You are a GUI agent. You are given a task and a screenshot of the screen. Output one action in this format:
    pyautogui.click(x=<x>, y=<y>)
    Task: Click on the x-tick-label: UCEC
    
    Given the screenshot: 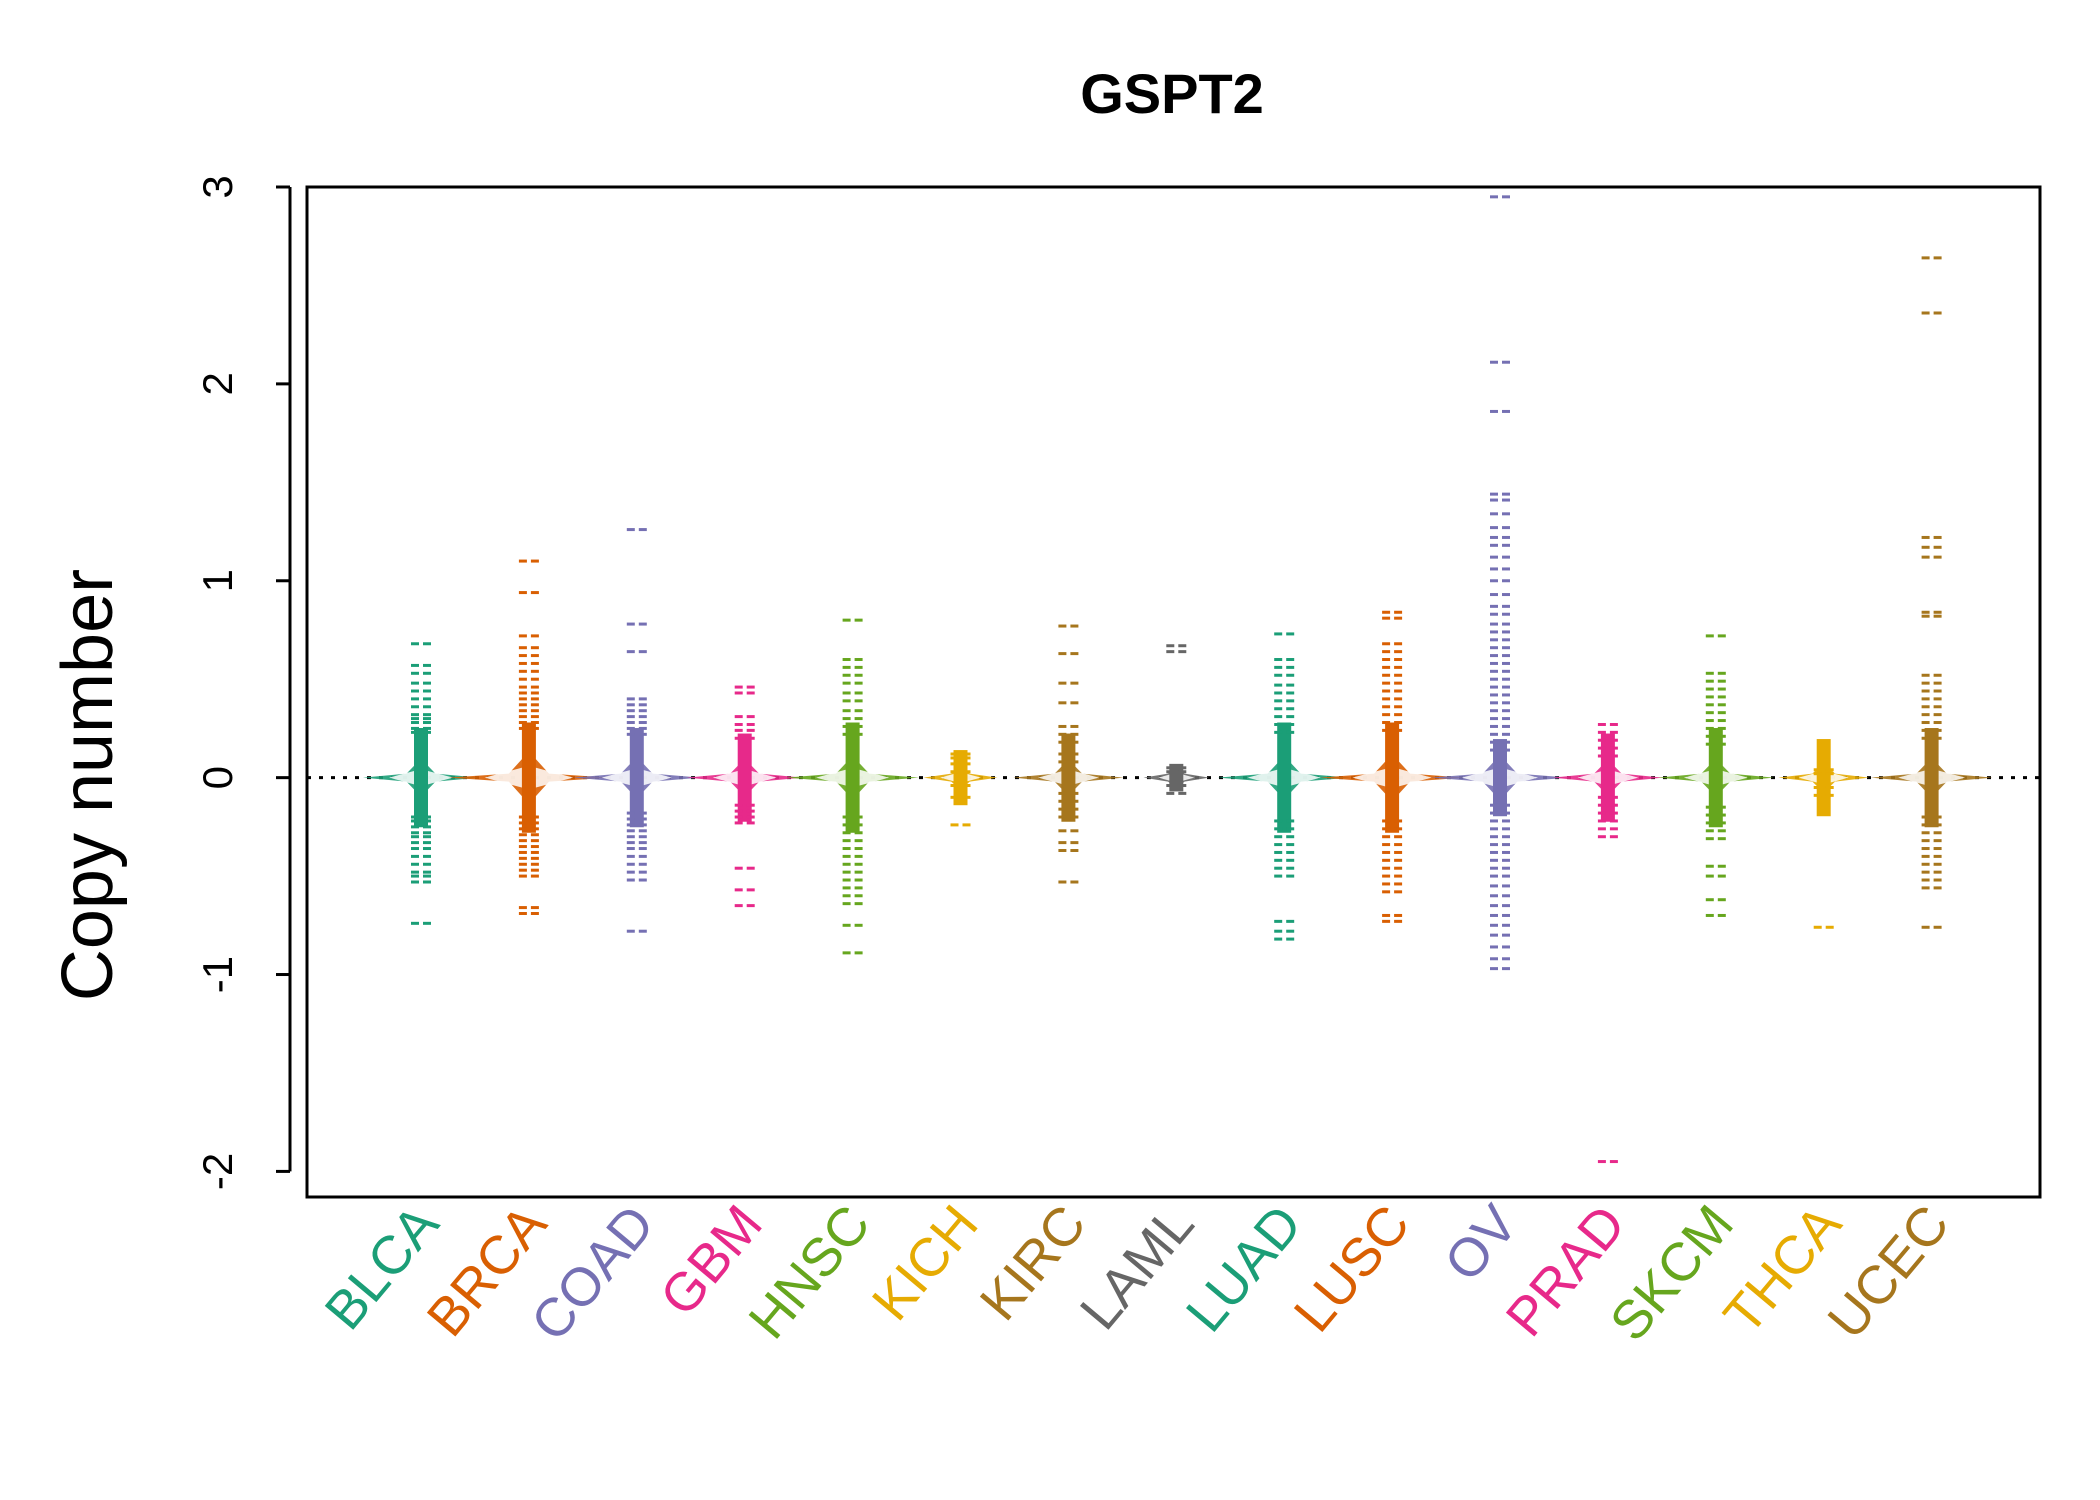 What is the action you would take?
    pyautogui.click(x=1888, y=1272)
    